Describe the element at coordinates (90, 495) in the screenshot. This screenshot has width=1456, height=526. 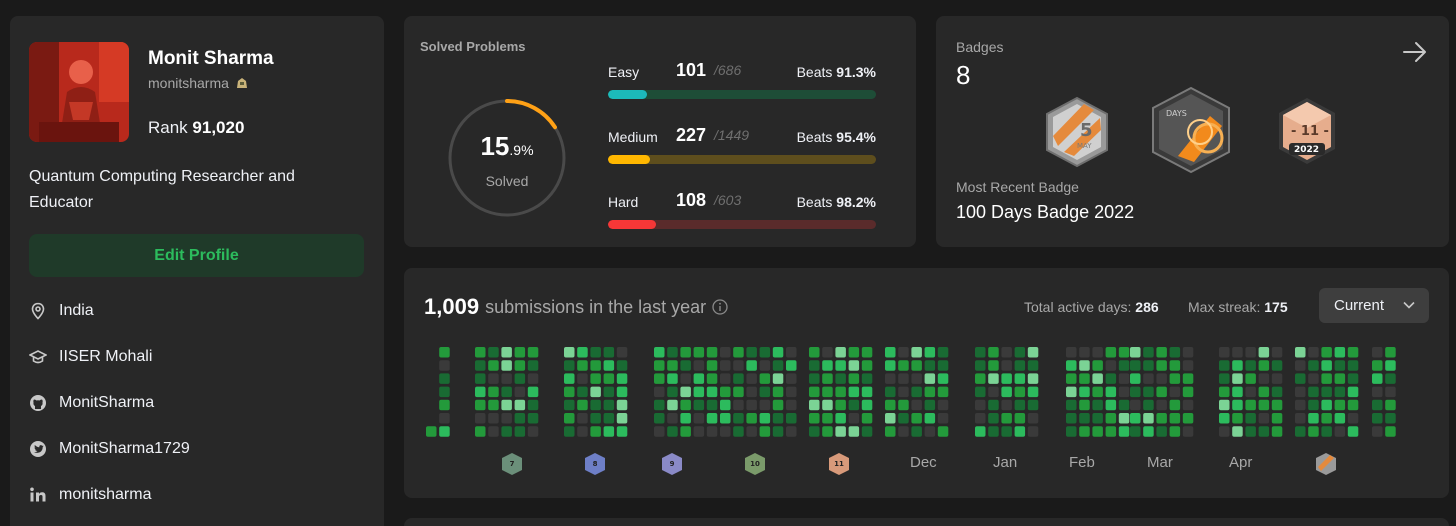
I see `linkedin-row: monitsharma` at that location.